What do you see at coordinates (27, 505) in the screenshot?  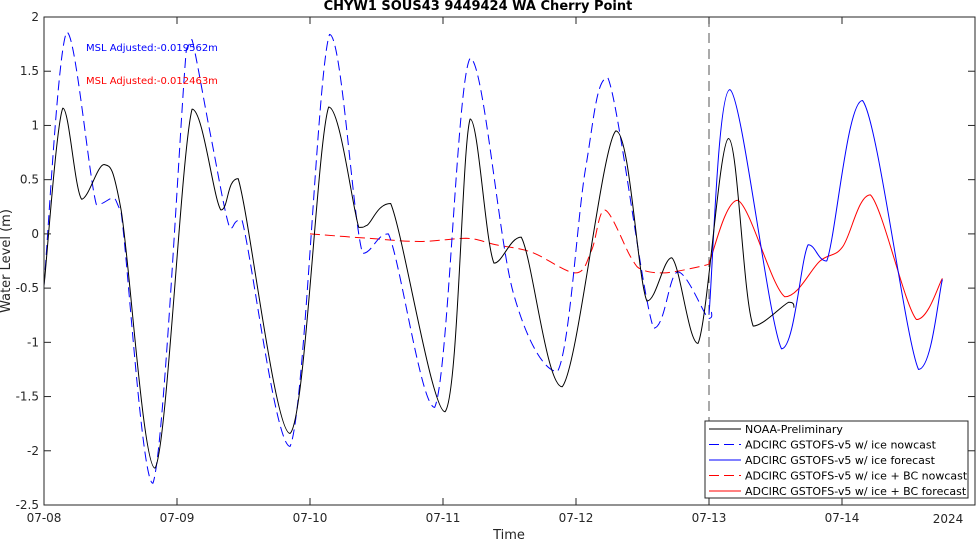 I see `y-tick-label: -2.5` at bounding box center [27, 505].